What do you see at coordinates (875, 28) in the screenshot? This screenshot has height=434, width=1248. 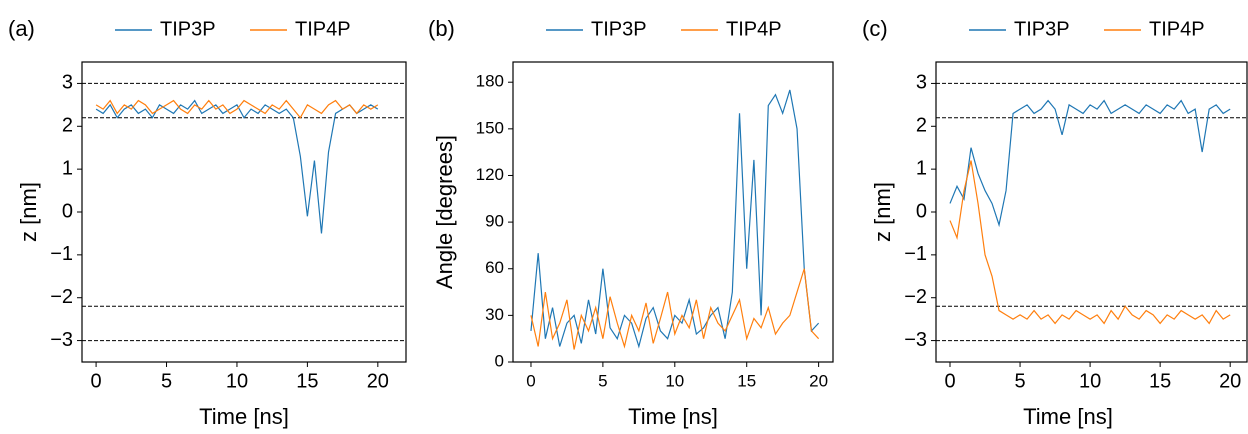 I see `panel-label: (c)` at bounding box center [875, 28].